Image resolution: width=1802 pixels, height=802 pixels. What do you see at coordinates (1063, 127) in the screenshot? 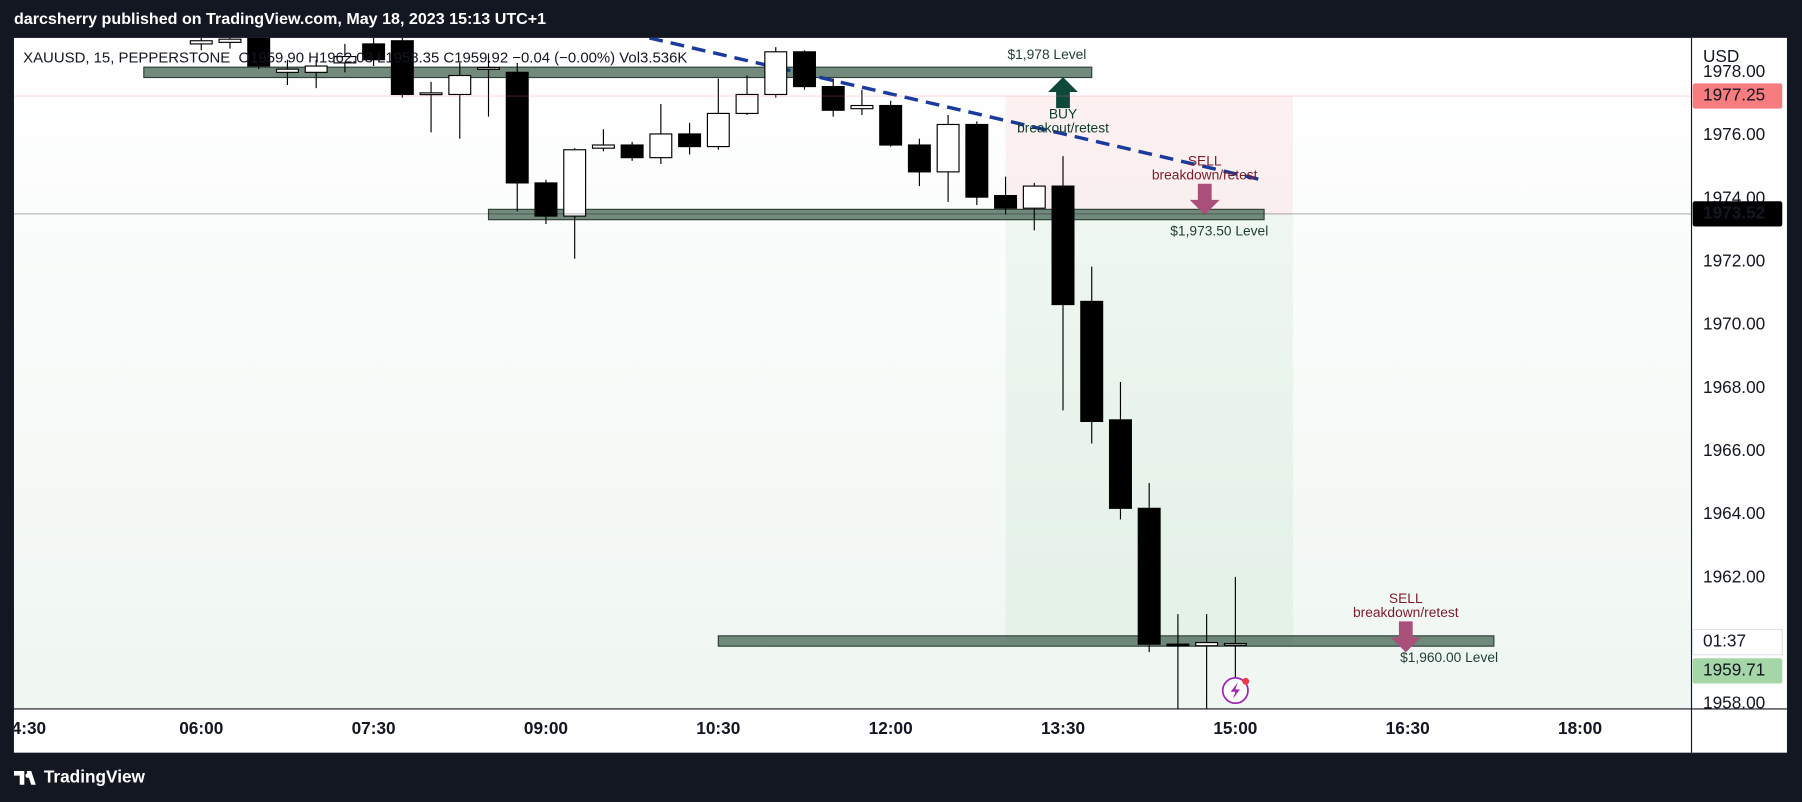
I see `annotation-text: breakout/retest` at bounding box center [1063, 127].